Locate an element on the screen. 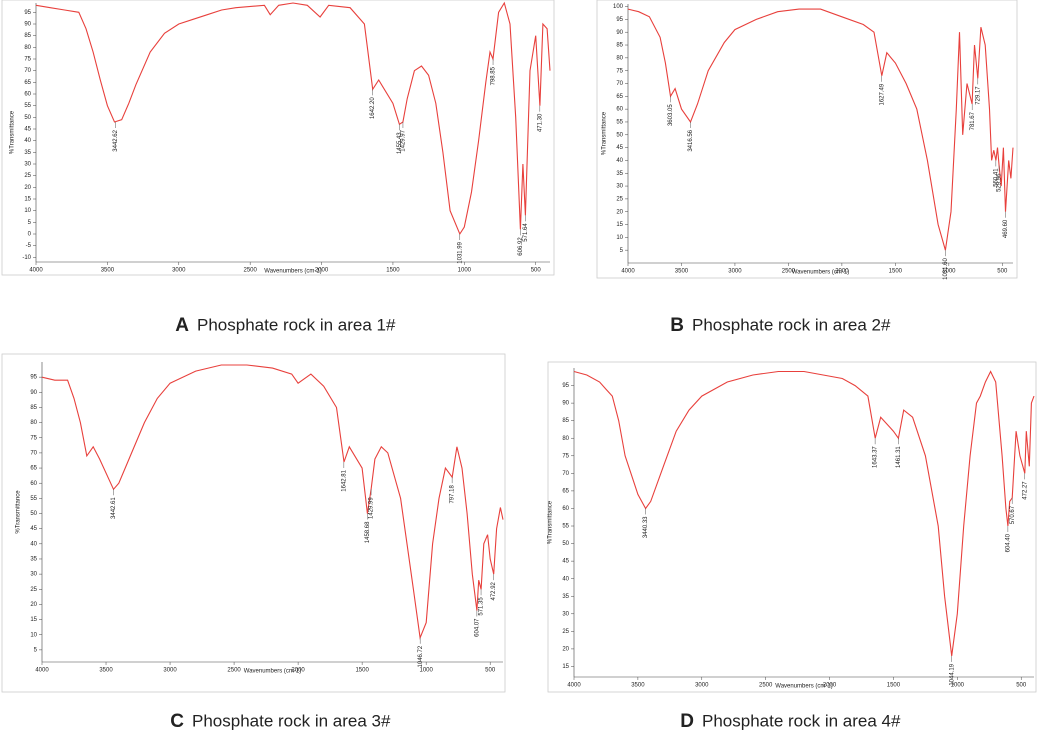 The image size is (1038, 737). peak-label: 798.85 is located at coordinates (494, 75).